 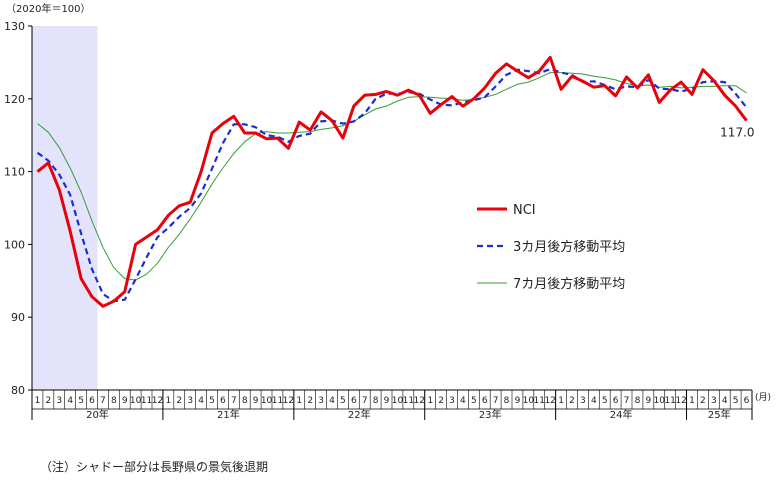 I want to click on legend-label-2: 7カ月後方移動平均, so click(x=569, y=284).